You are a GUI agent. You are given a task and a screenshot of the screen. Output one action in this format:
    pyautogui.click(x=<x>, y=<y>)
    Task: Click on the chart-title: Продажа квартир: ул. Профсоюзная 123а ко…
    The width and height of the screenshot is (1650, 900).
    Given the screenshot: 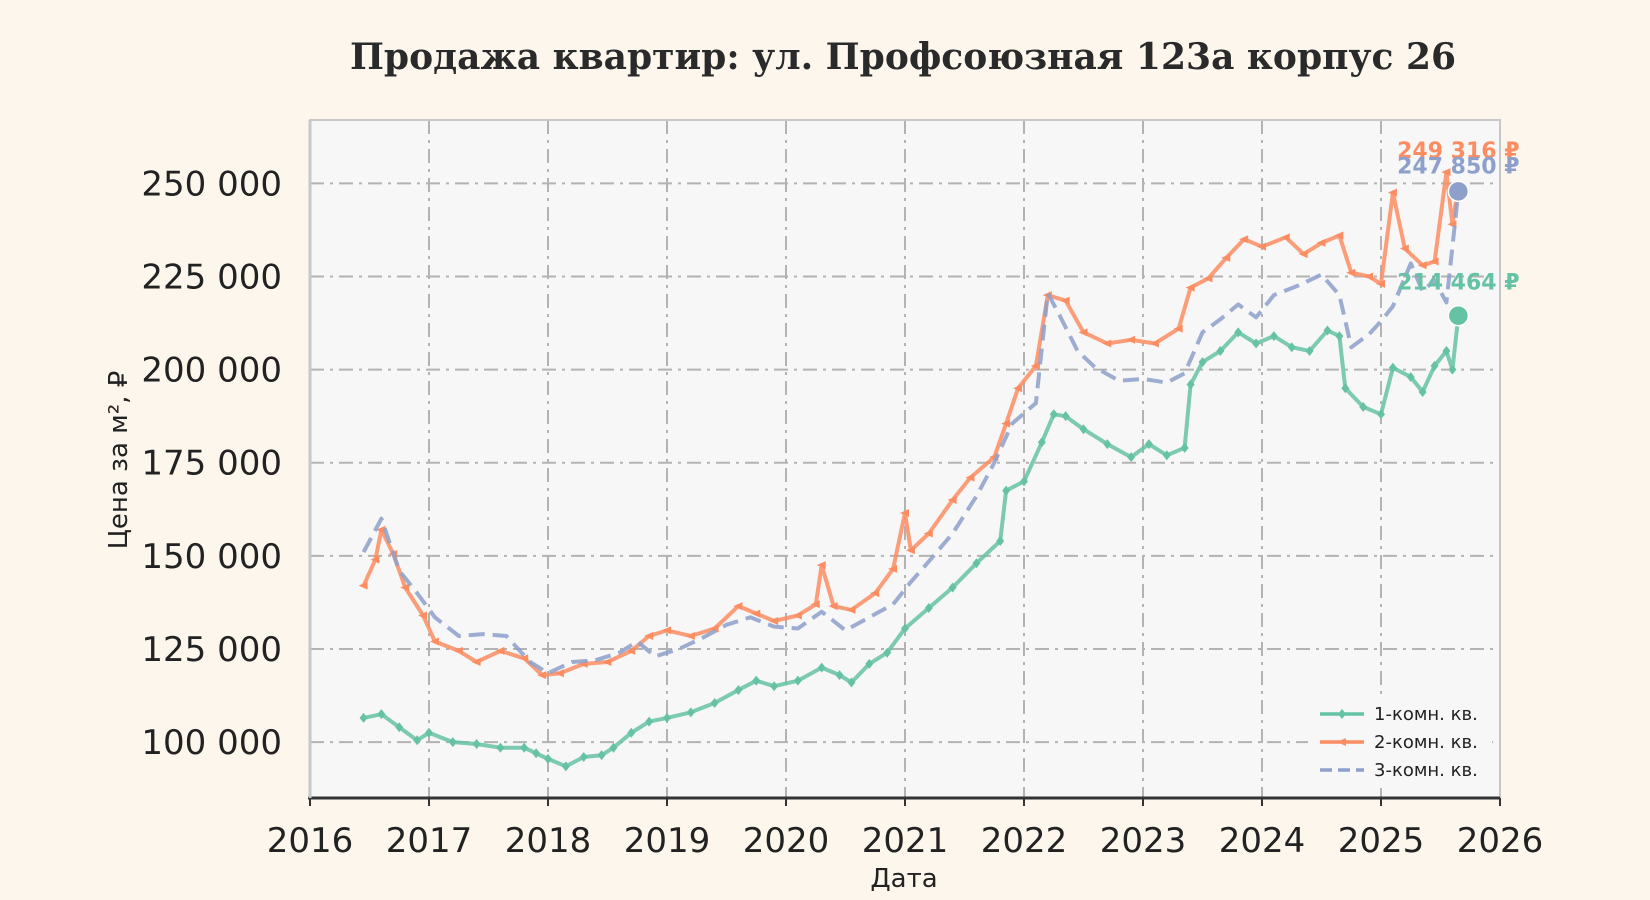 What is the action you would take?
    pyautogui.click(x=903, y=57)
    